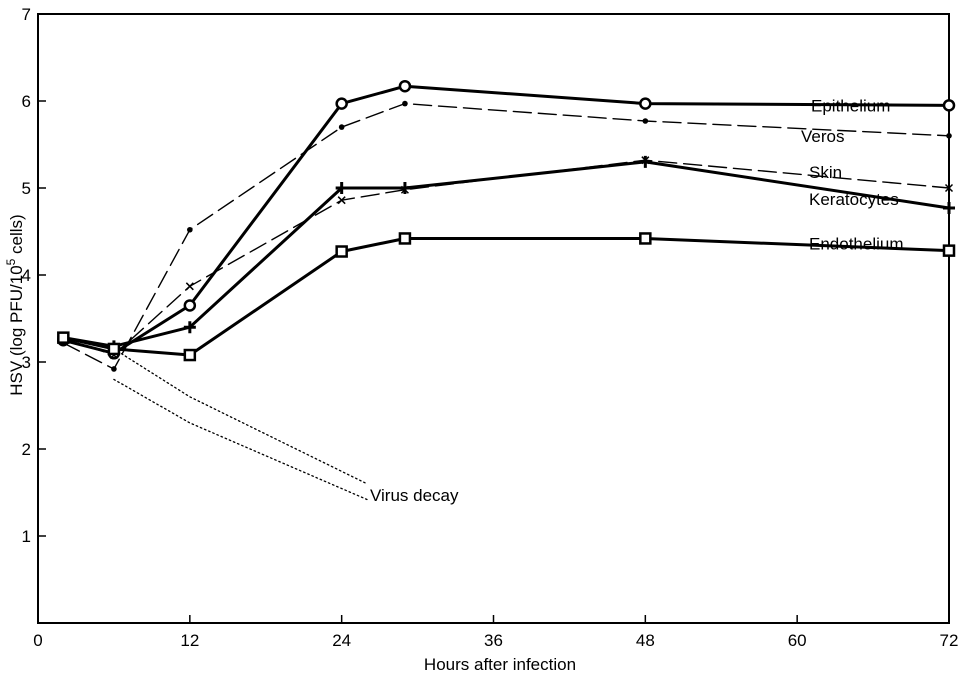  I want to click on y-tick-label: 5, so click(26, 188).